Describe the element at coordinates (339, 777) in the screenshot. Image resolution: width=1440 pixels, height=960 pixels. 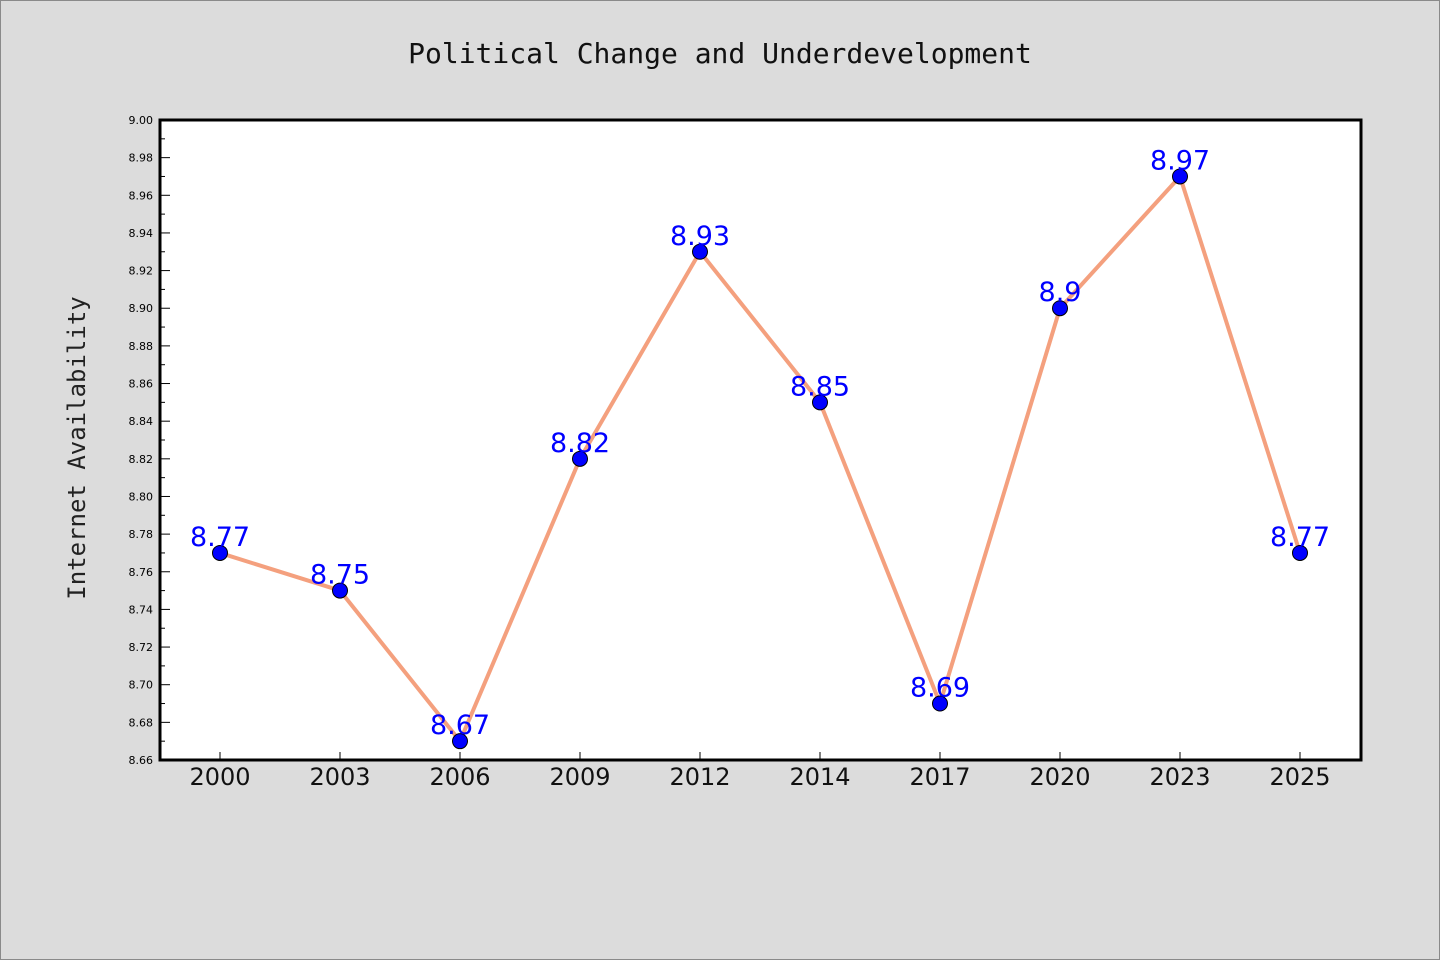
I see `x-tick-label: 2003` at that location.